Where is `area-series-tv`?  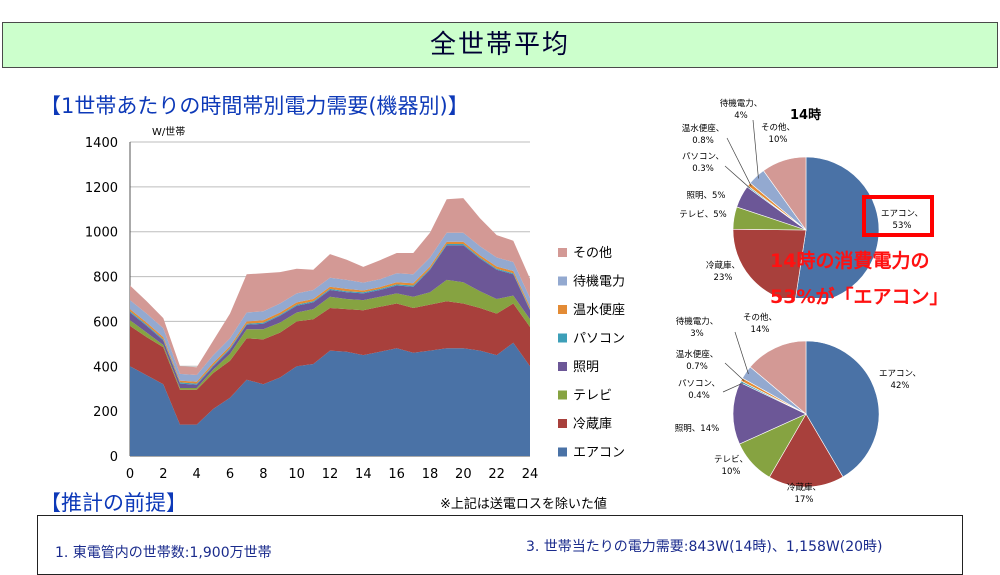
area-series-tv is located at coordinates (330, 334).